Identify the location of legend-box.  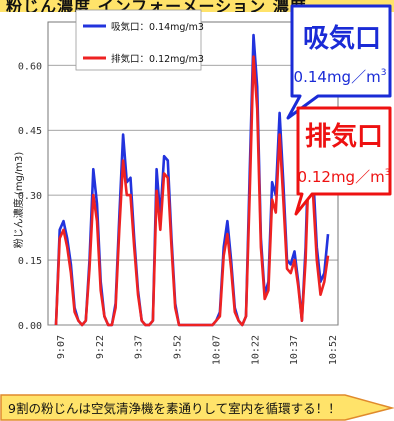
(138, 40).